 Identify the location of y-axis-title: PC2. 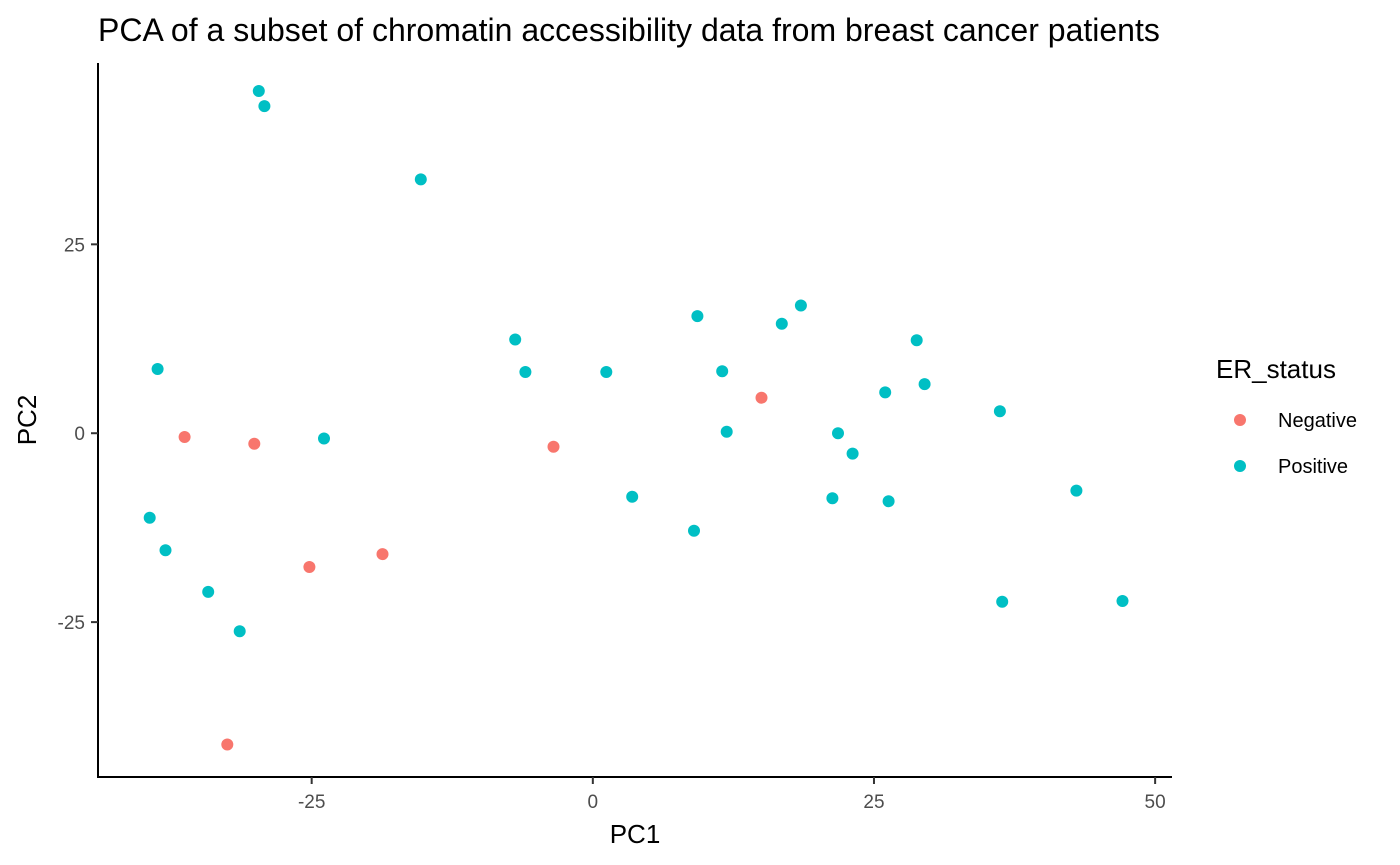
(27, 420).